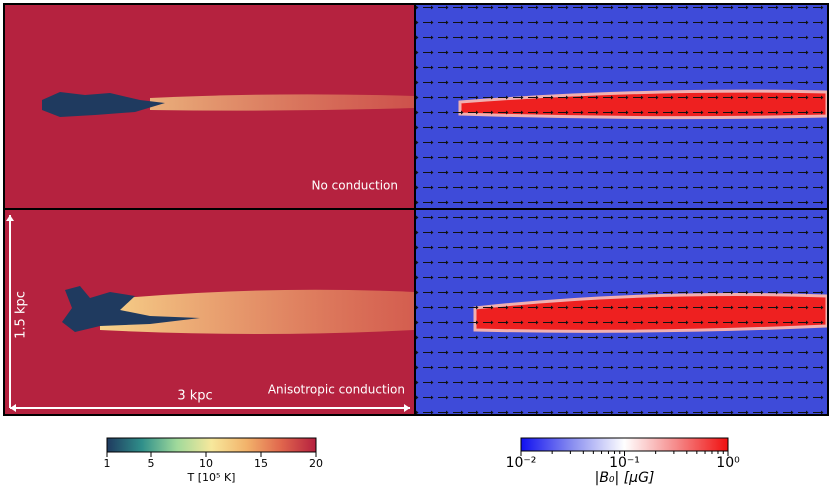 This screenshot has width=831, height=496. Describe the element at coordinates (211, 477) in the screenshot. I see `axis-label: T [10⁵ K]` at that location.